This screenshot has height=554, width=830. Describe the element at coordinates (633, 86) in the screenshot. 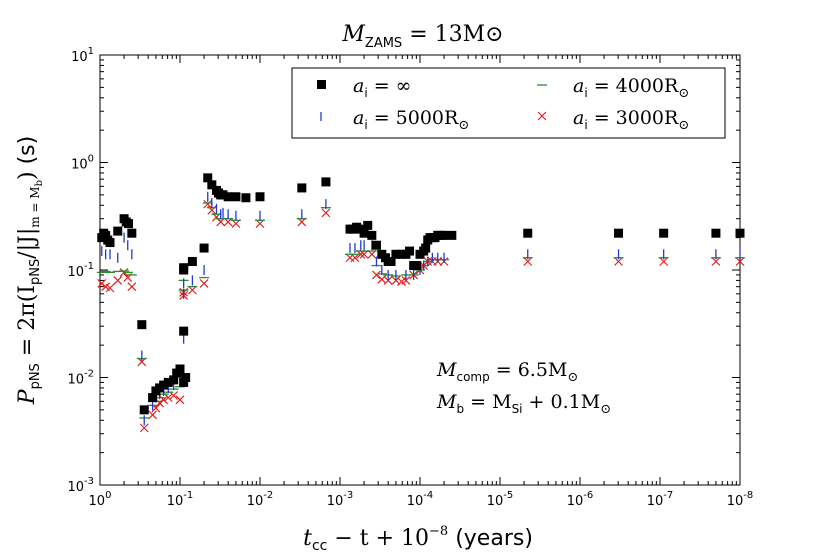

I see `legend-rest: = 4000R` at that location.